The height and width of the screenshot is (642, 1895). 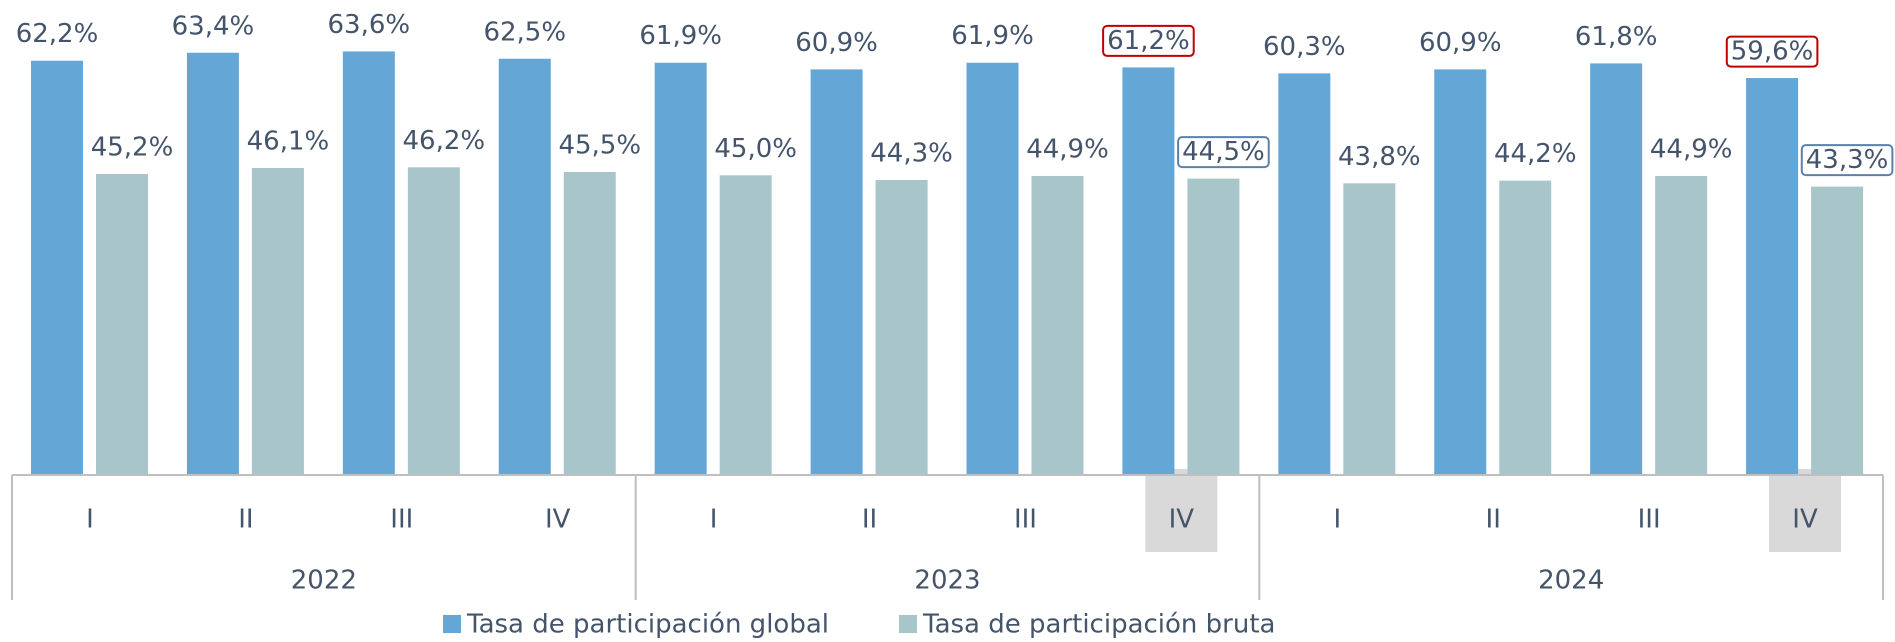 I want to click on data-label: 45,0%, so click(x=755, y=149).